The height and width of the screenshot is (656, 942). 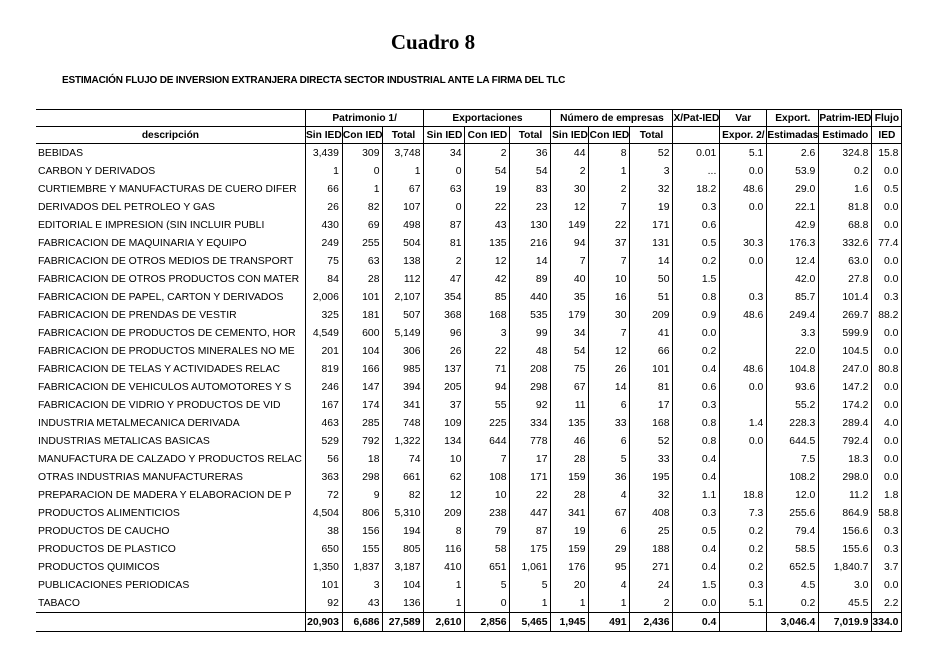 I want to click on cell-pat-con: 82, so click(x=362, y=207).